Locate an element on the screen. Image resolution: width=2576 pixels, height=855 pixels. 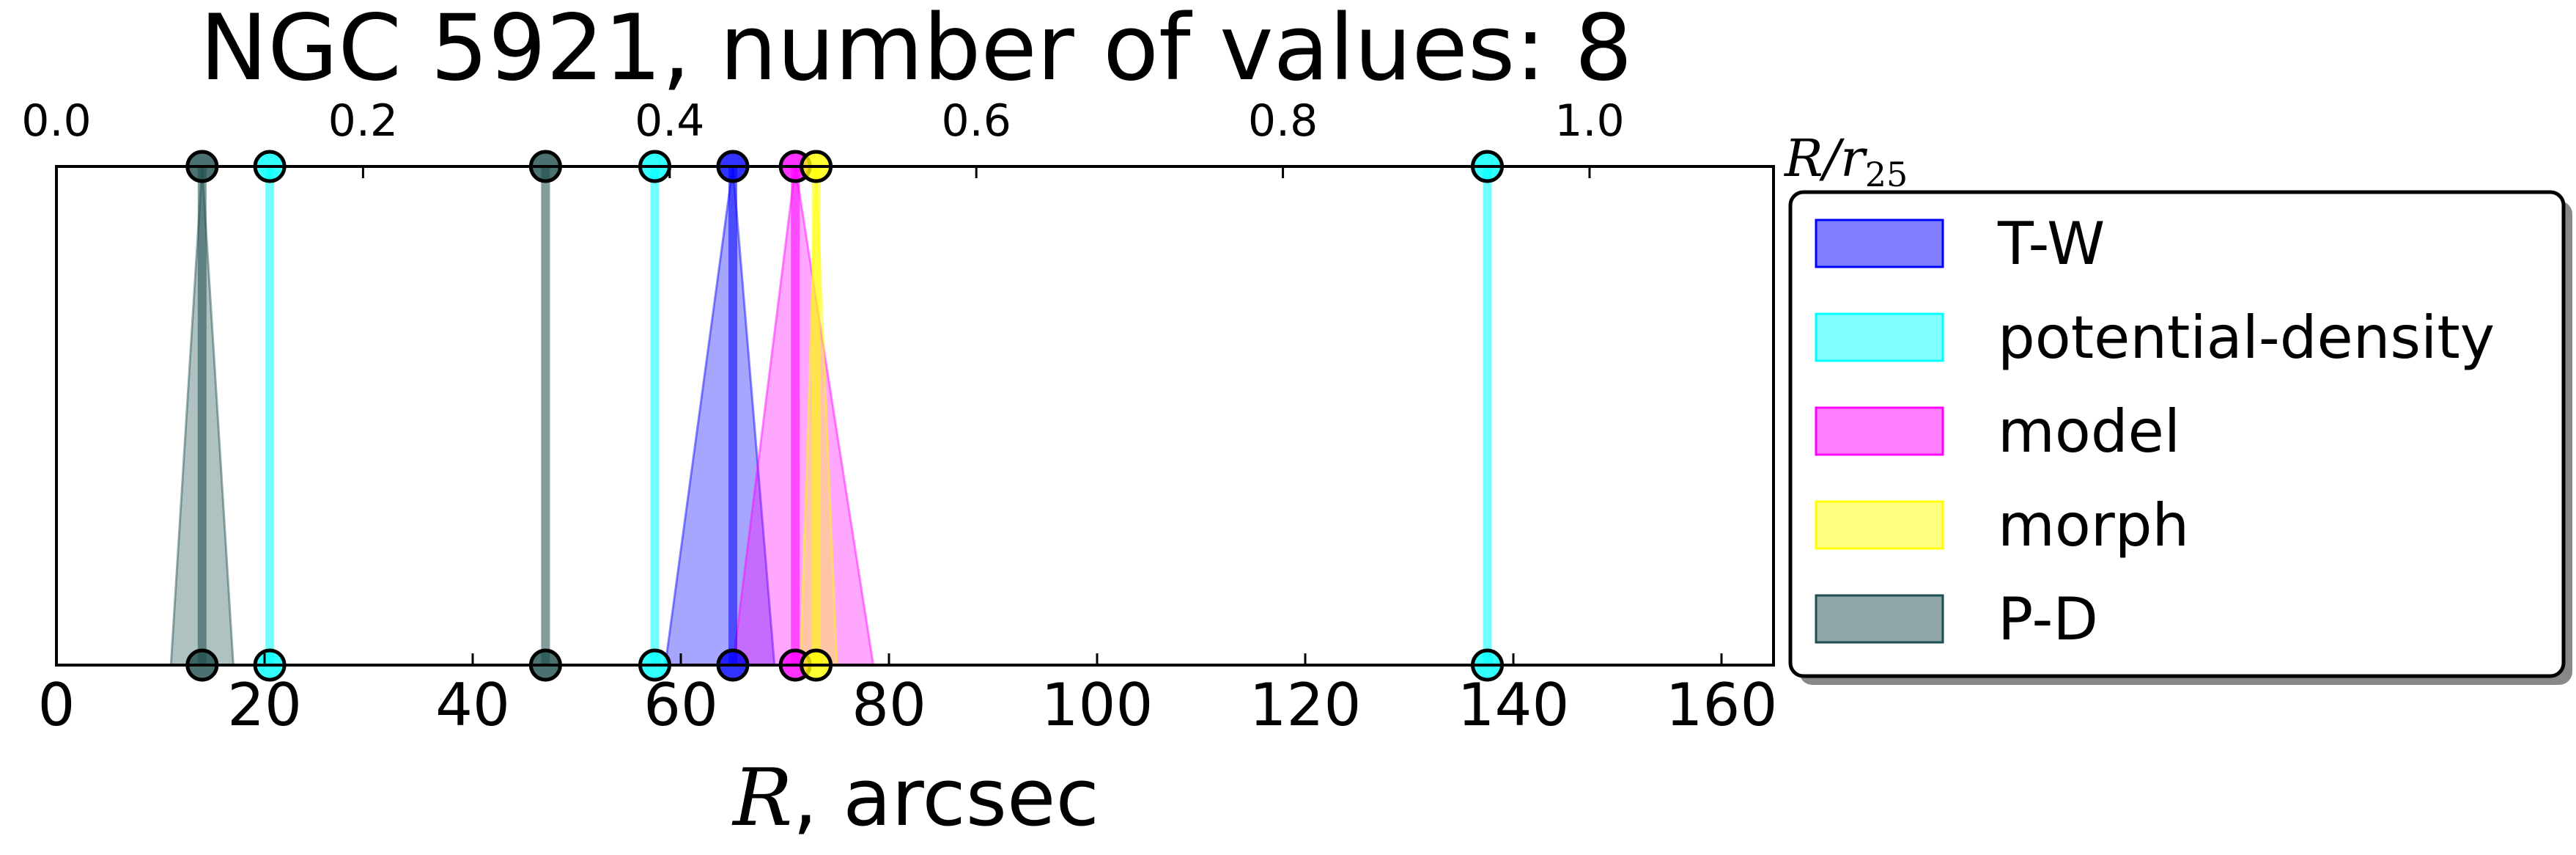
top-tick-label: 0.0 is located at coordinates (56, 121).